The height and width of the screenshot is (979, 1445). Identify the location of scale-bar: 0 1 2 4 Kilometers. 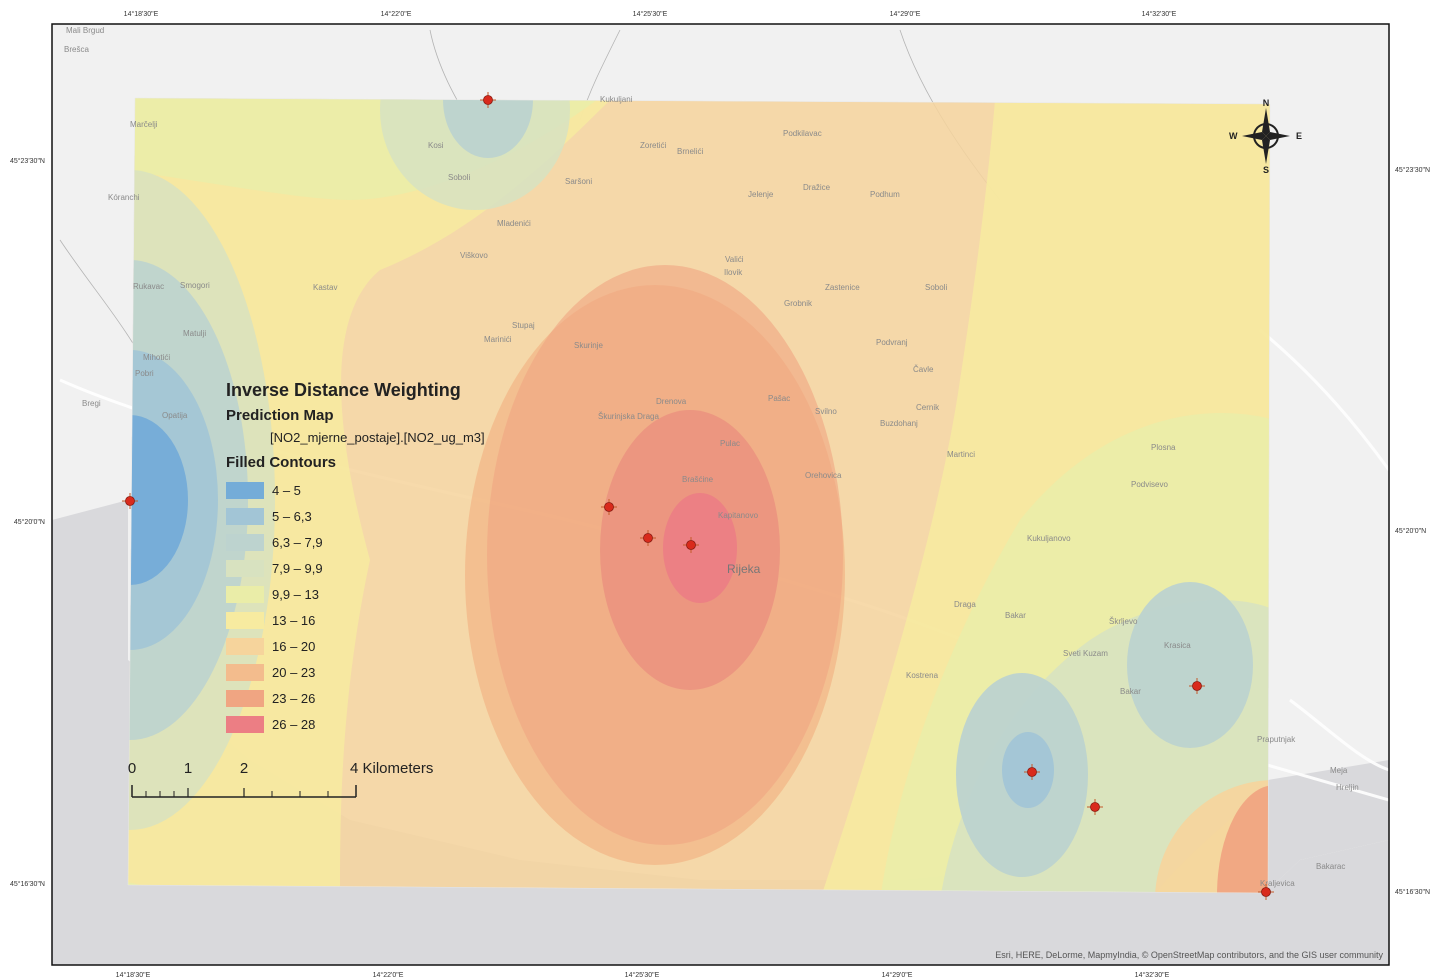
(280, 782).